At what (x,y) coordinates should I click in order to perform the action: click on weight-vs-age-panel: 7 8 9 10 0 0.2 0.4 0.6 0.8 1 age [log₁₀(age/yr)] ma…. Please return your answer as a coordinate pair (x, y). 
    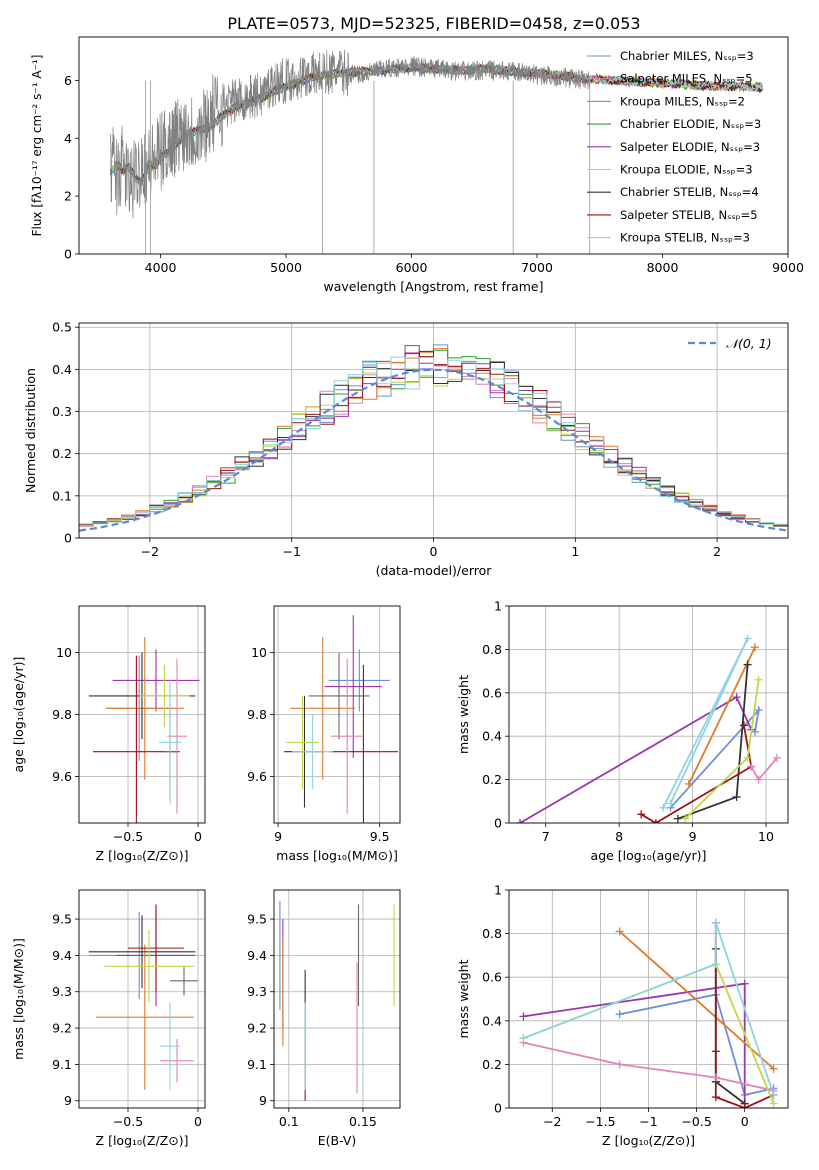
    Looking at the image, I should click on (622, 731).